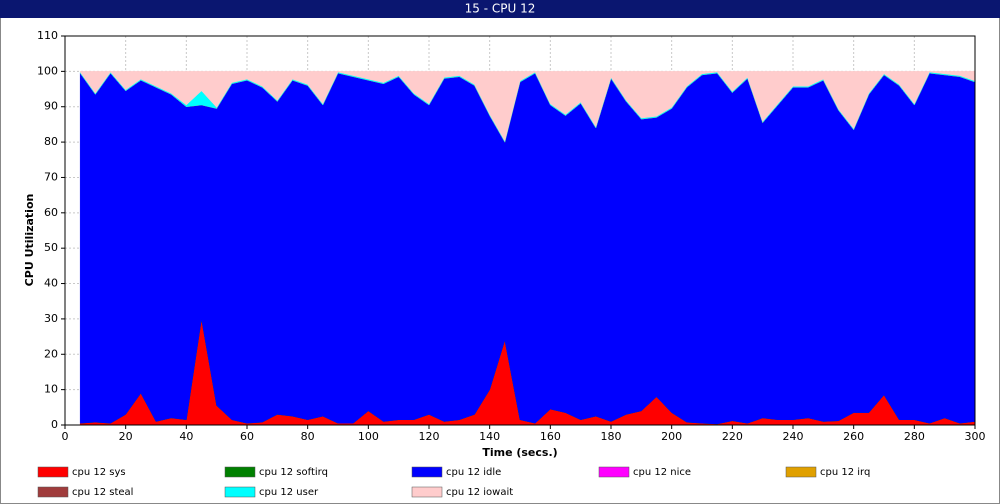 This screenshot has width=1000, height=504. What do you see at coordinates (186, 436) in the screenshot?
I see `x-tick-label: 40` at bounding box center [186, 436].